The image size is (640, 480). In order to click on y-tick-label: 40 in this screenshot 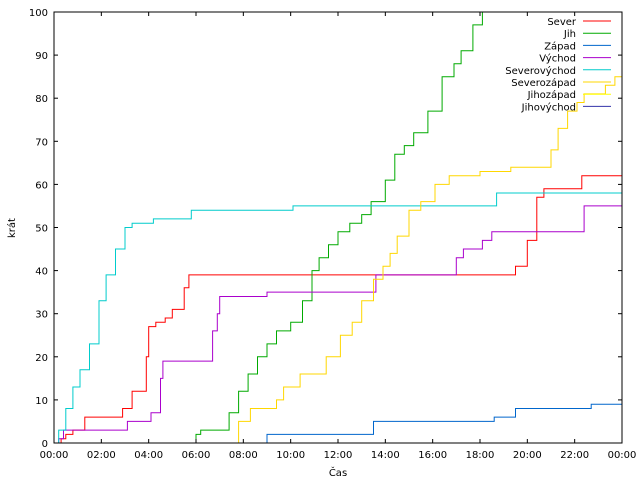, I will do `click(41, 272)`.